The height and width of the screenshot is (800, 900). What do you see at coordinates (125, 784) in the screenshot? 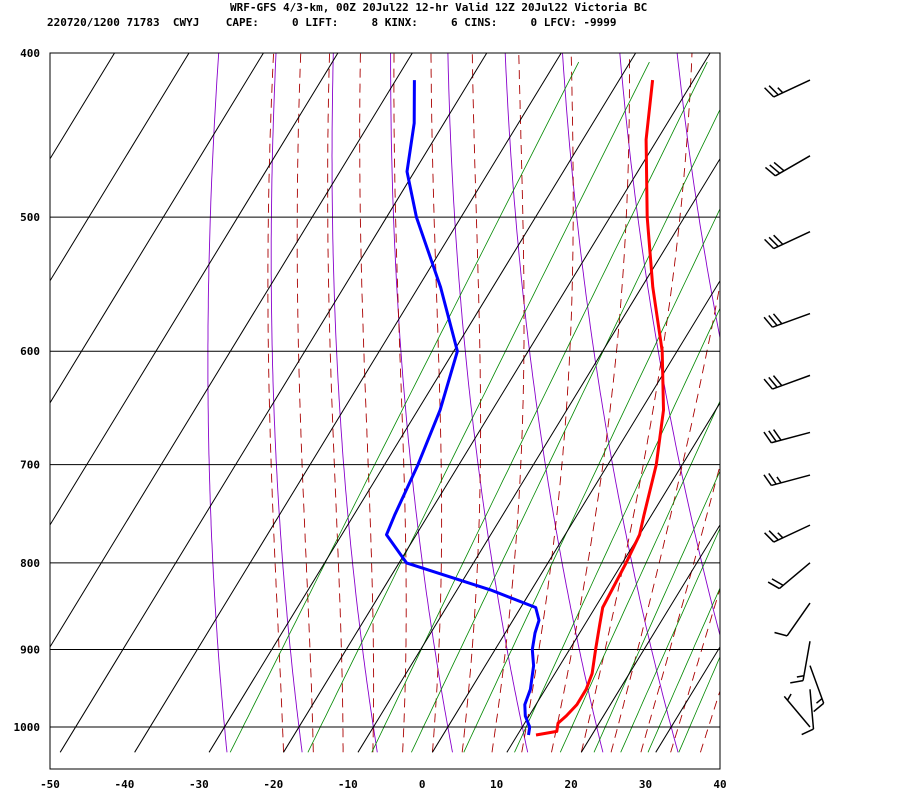
I see `temperature-tick-label: -40` at bounding box center [125, 784].